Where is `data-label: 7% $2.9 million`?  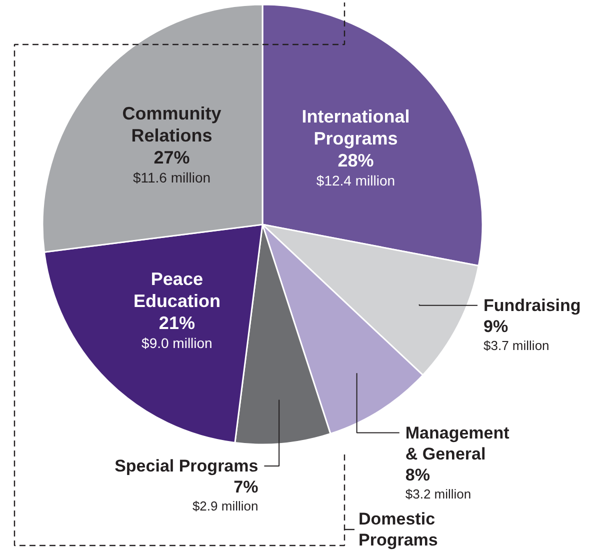 data-label: 7% $2.9 million is located at coordinates (225, 496).